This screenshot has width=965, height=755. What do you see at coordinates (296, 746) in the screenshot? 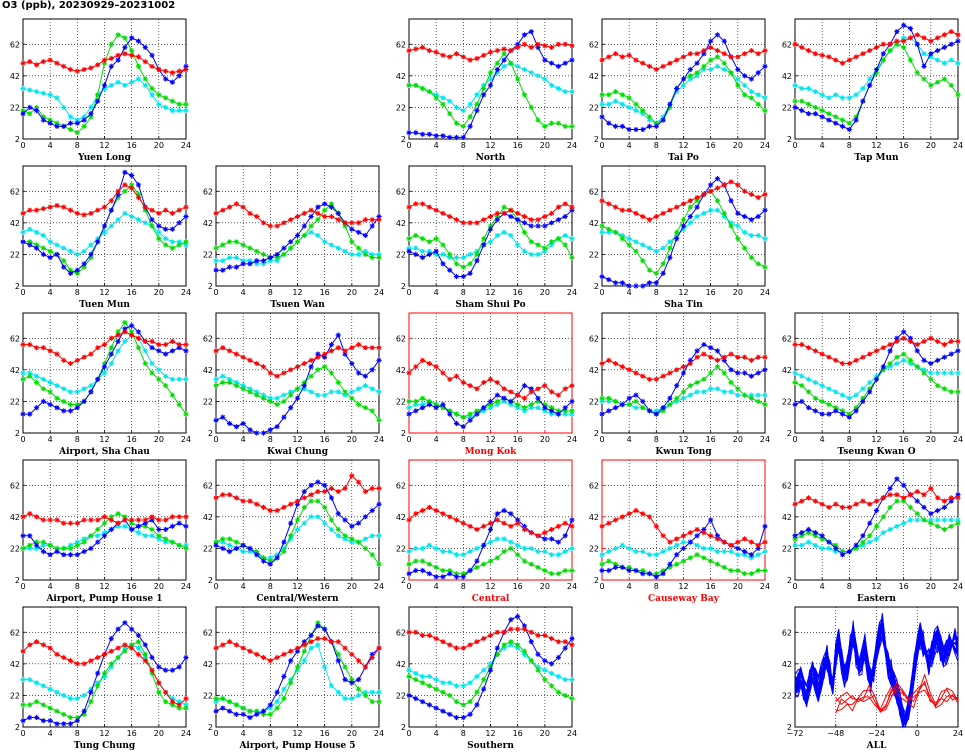
I see `panel-title: Airport, Pump House 5` at bounding box center [296, 746].